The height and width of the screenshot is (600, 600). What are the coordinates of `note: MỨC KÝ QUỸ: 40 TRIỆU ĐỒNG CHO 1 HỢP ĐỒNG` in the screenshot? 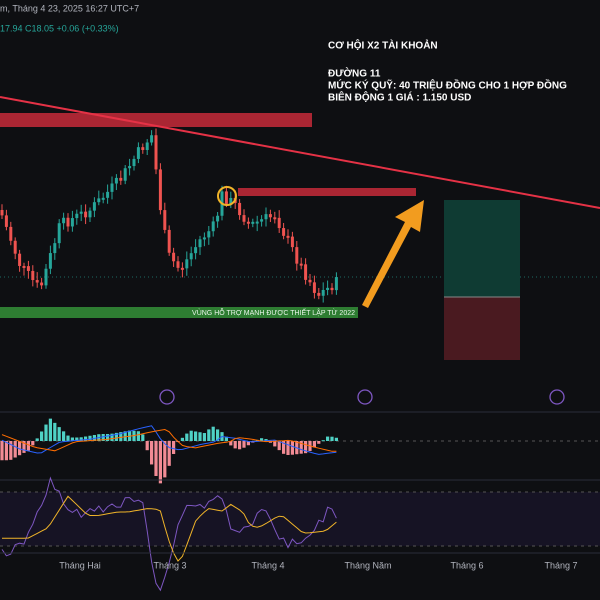 It's located at (447, 85).